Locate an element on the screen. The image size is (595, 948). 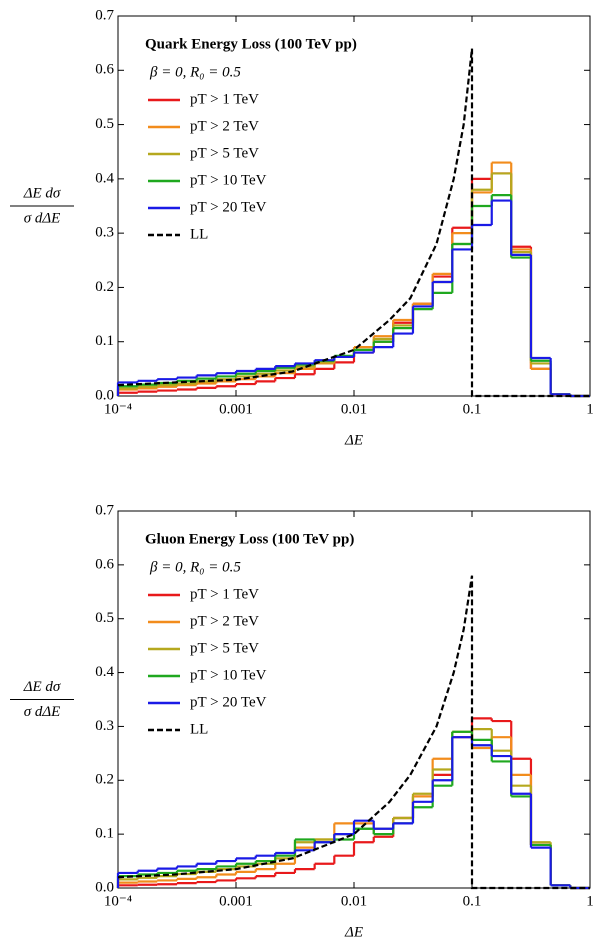
chart-title: Gluon Energy Loss (100 TeV pp) is located at coordinates (249, 539).